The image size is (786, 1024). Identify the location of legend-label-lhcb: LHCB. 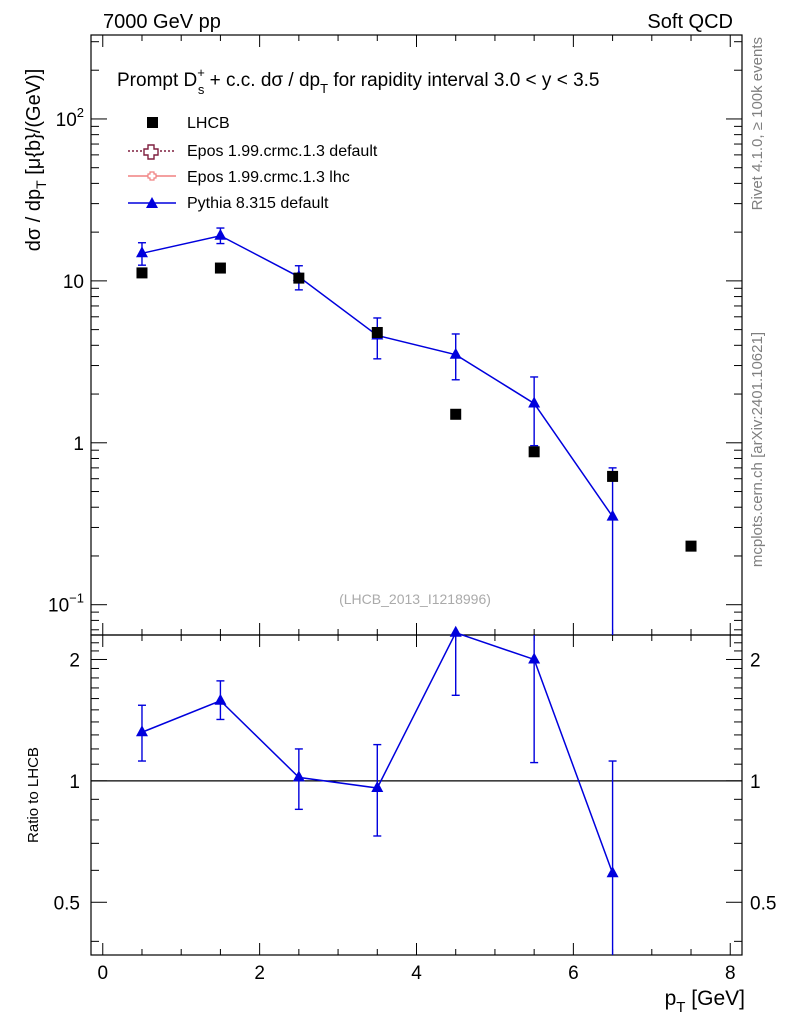
(208, 123).